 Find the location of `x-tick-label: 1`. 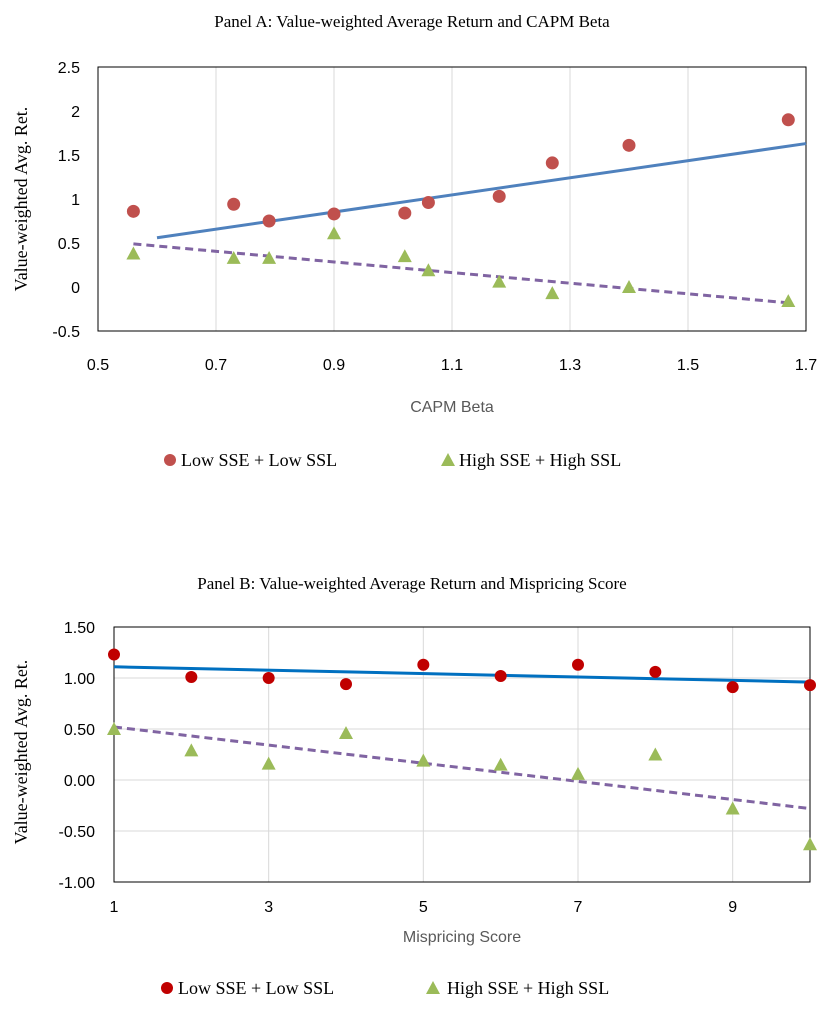

x-tick-label: 1 is located at coordinates (114, 907).